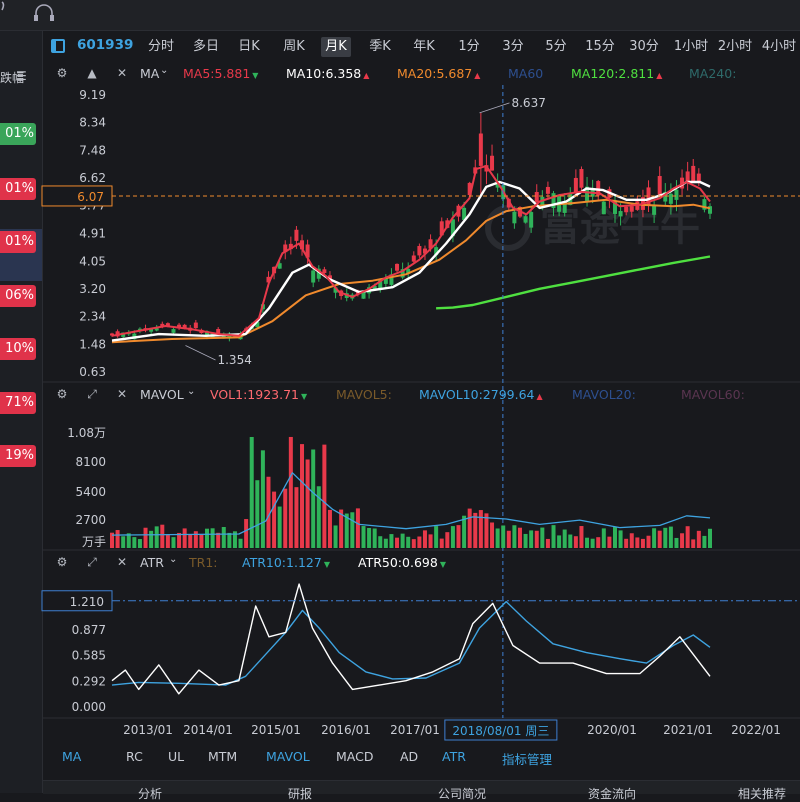 The image size is (800, 802). I want to click on indicator-tab: MAVOL, so click(288, 756).